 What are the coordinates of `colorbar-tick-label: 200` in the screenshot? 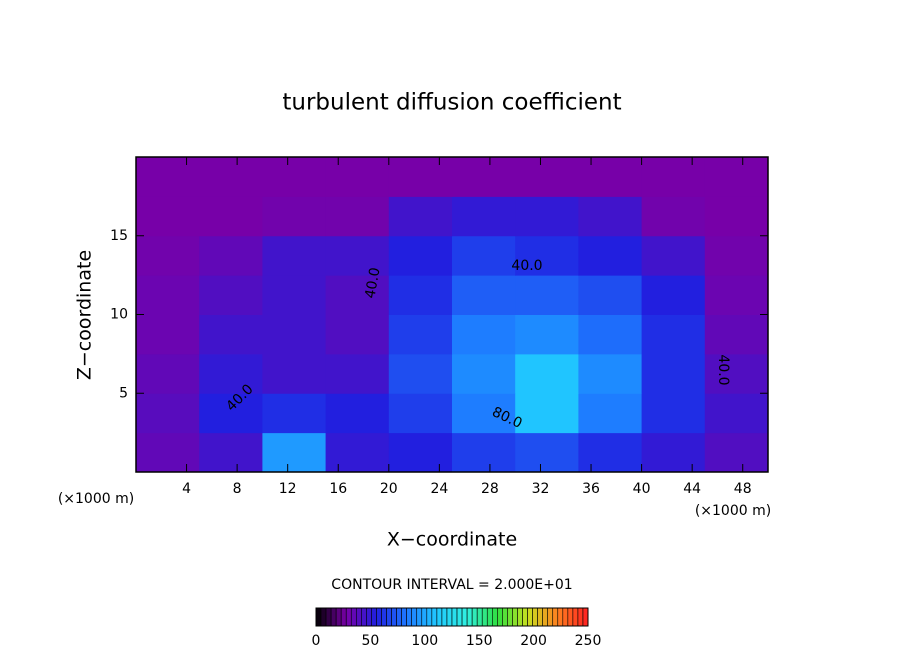 It's located at (533, 641).